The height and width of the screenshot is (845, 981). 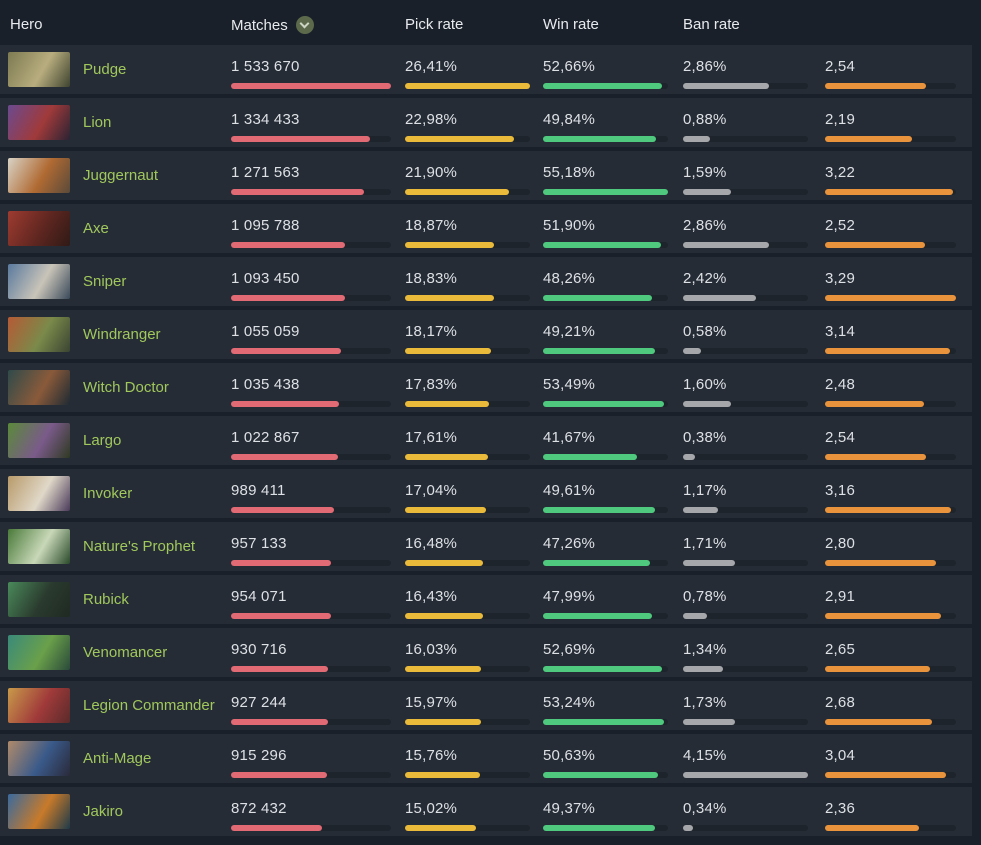 I want to click on hero-name-link: Anti-Mage, so click(x=117, y=758).